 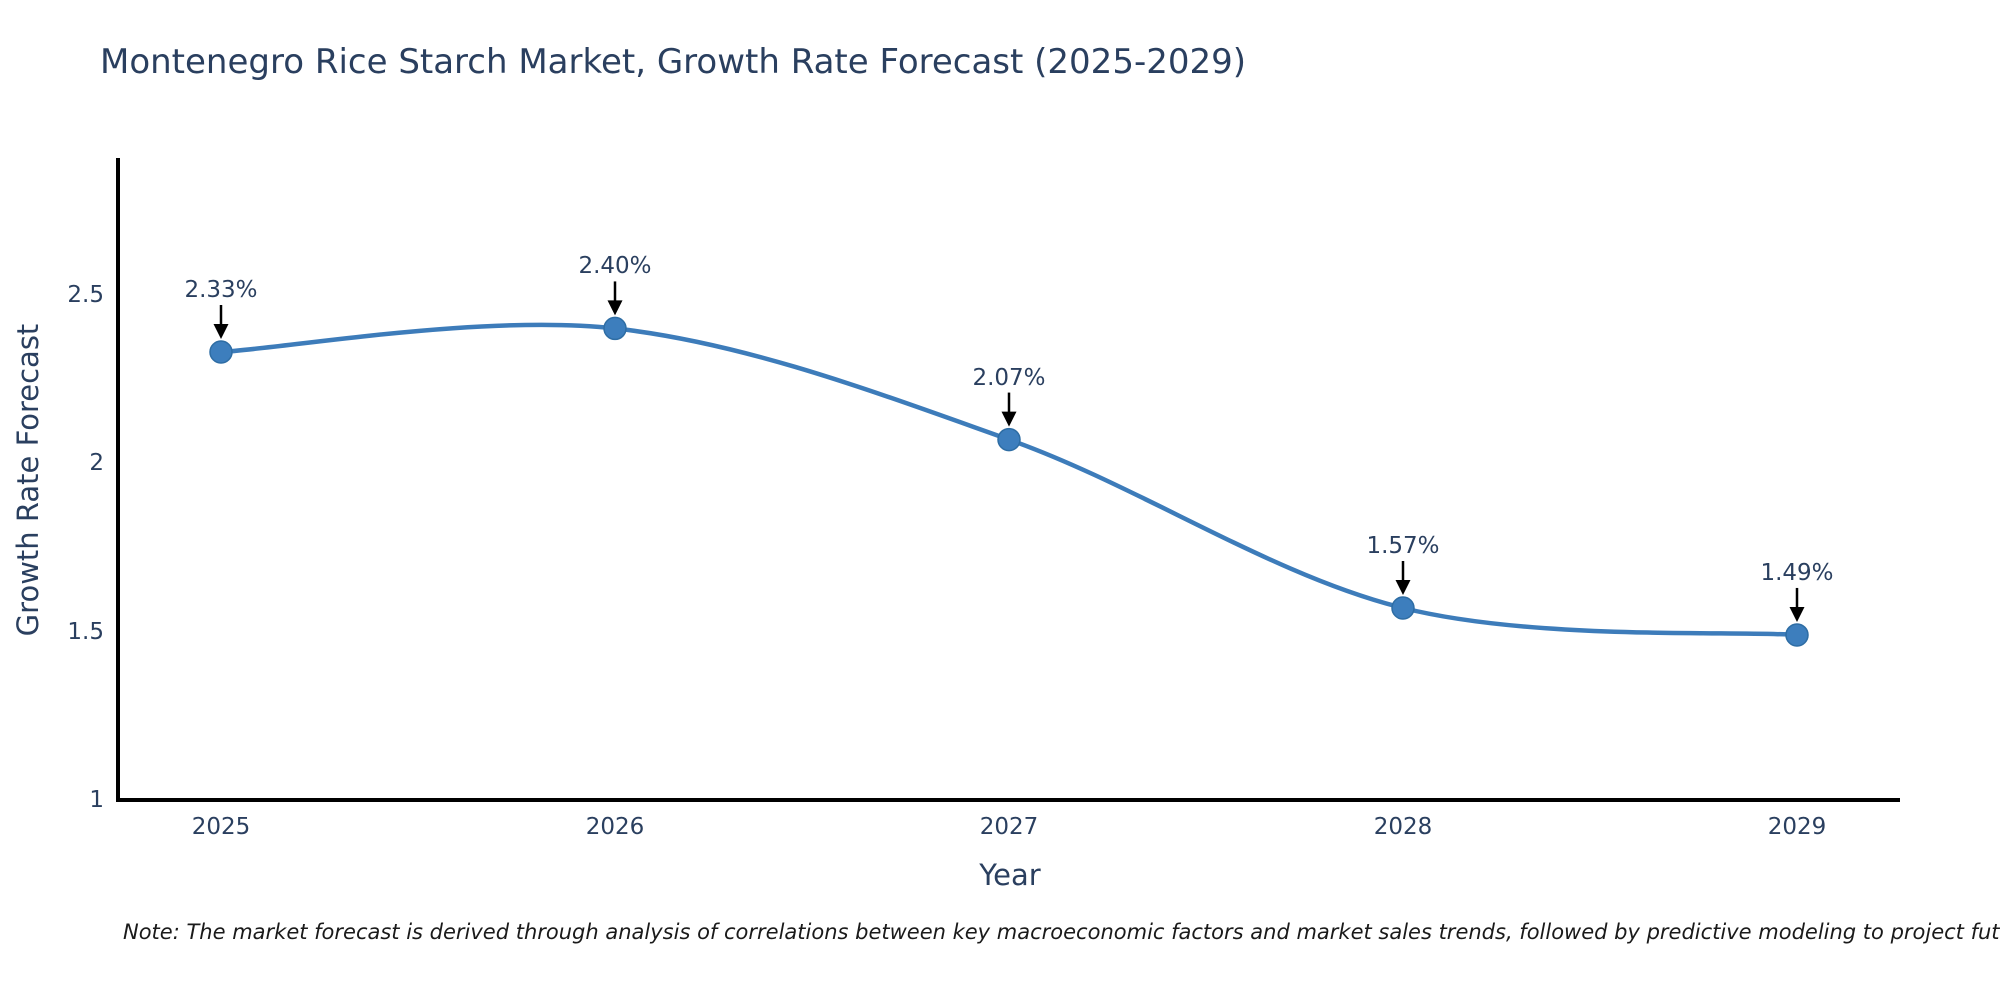 What do you see at coordinates (1010, 875) in the screenshot?
I see `x-axis-title: Year` at bounding box center [1010, 875].